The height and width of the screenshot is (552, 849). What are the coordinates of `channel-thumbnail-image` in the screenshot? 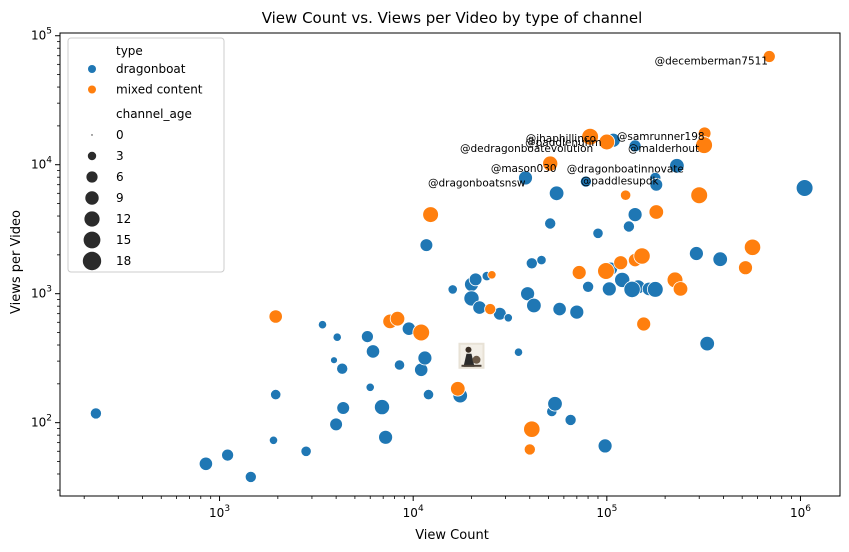 It's located at (471, 355).